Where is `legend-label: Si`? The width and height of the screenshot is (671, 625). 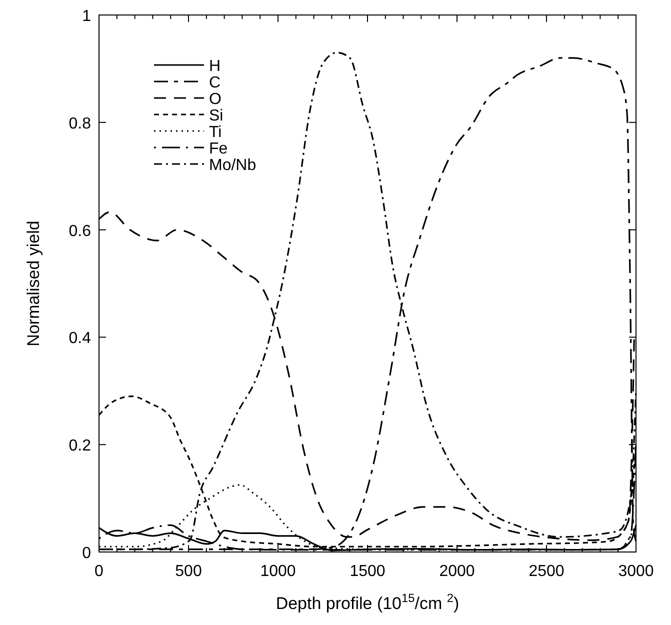
legend-label: Si is located at coordinates (216, 116).